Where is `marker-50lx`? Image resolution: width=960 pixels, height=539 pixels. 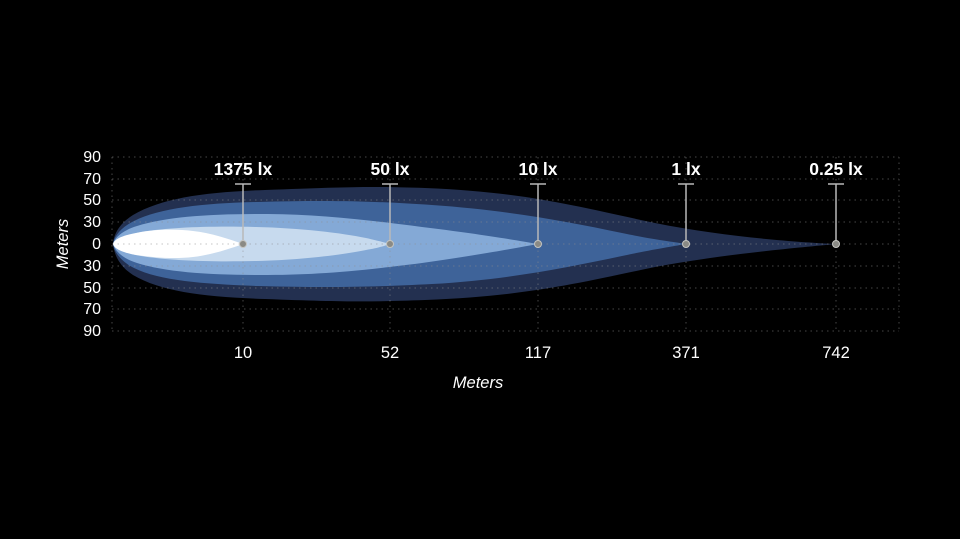
marker-50lx is located at coordinates (390, 215).